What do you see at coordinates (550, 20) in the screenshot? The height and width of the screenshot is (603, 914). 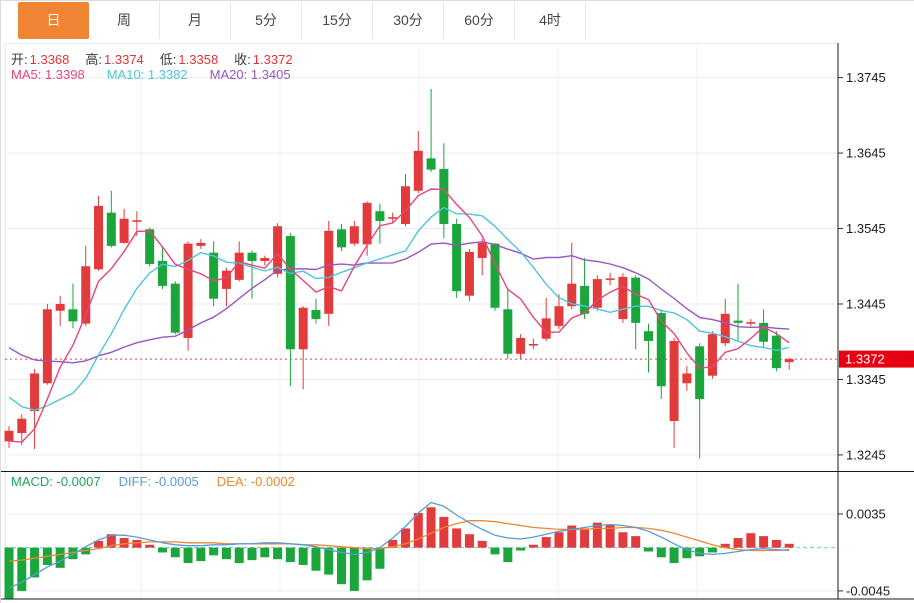 I see `tab-4hour: 4时` at bounding box center [550, 20].